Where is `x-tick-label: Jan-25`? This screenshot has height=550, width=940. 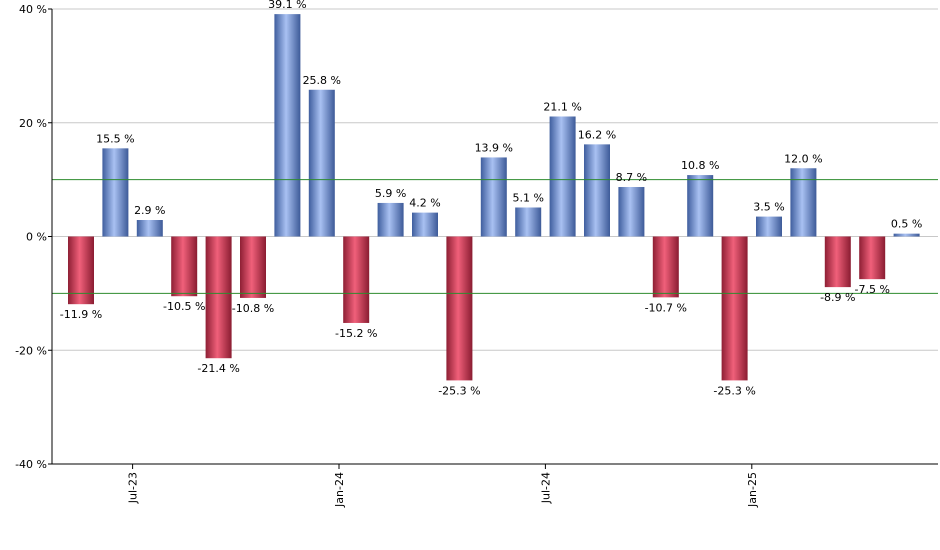 x-tick-label: Jan-25 is located at coordinates (752, 490).